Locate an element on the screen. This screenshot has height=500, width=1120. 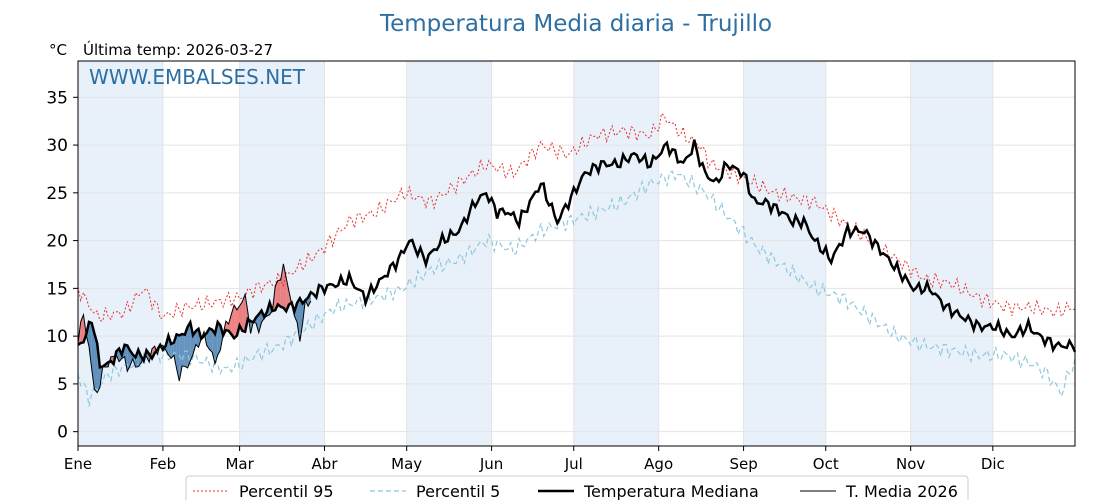
y-tick-label-30: 30 is located at coordinates (57, 146).